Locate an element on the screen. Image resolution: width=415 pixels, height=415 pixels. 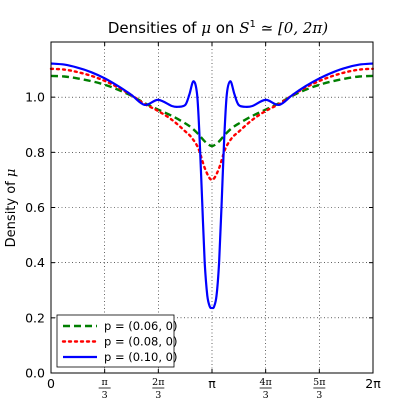
x-tick-label: 0 is located at coordinates (51, 383).